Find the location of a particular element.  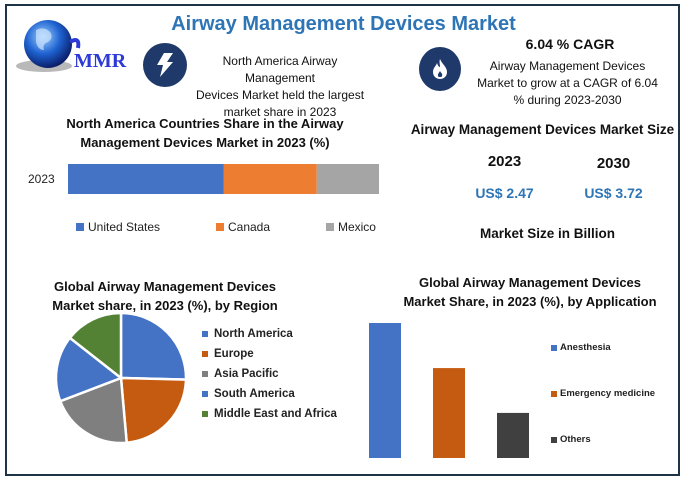

info-right-line: % during 2023-2030 is located at coordinates (567, 100).